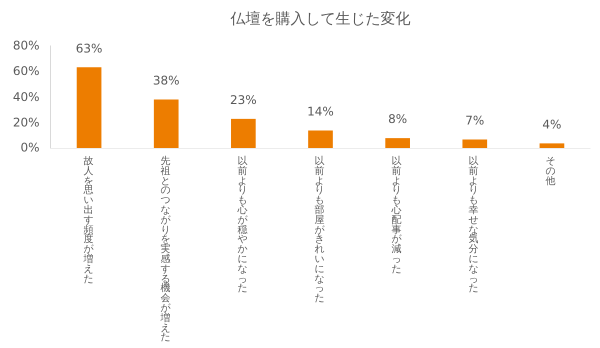 The image size is (600, 348). I want to click on y-tick-label: 0%, so click(30, 147).